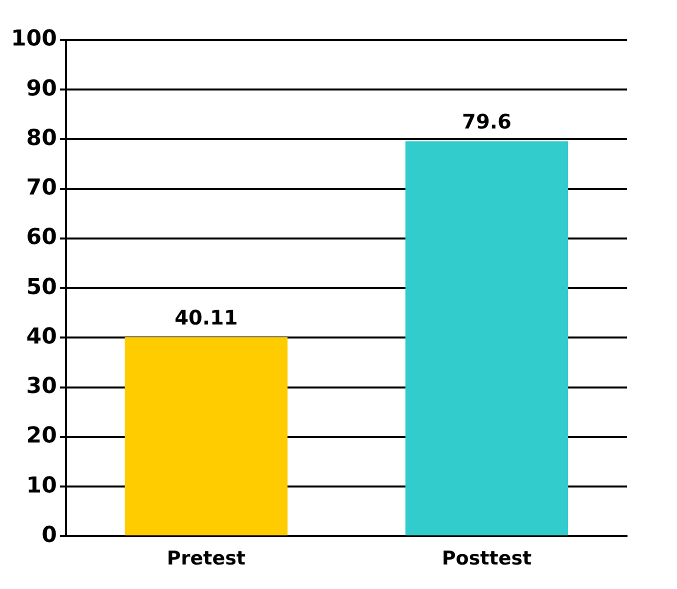 This screenshot has width=677, height=589. I want to click on data-label: 79.6, so click(487, 121).